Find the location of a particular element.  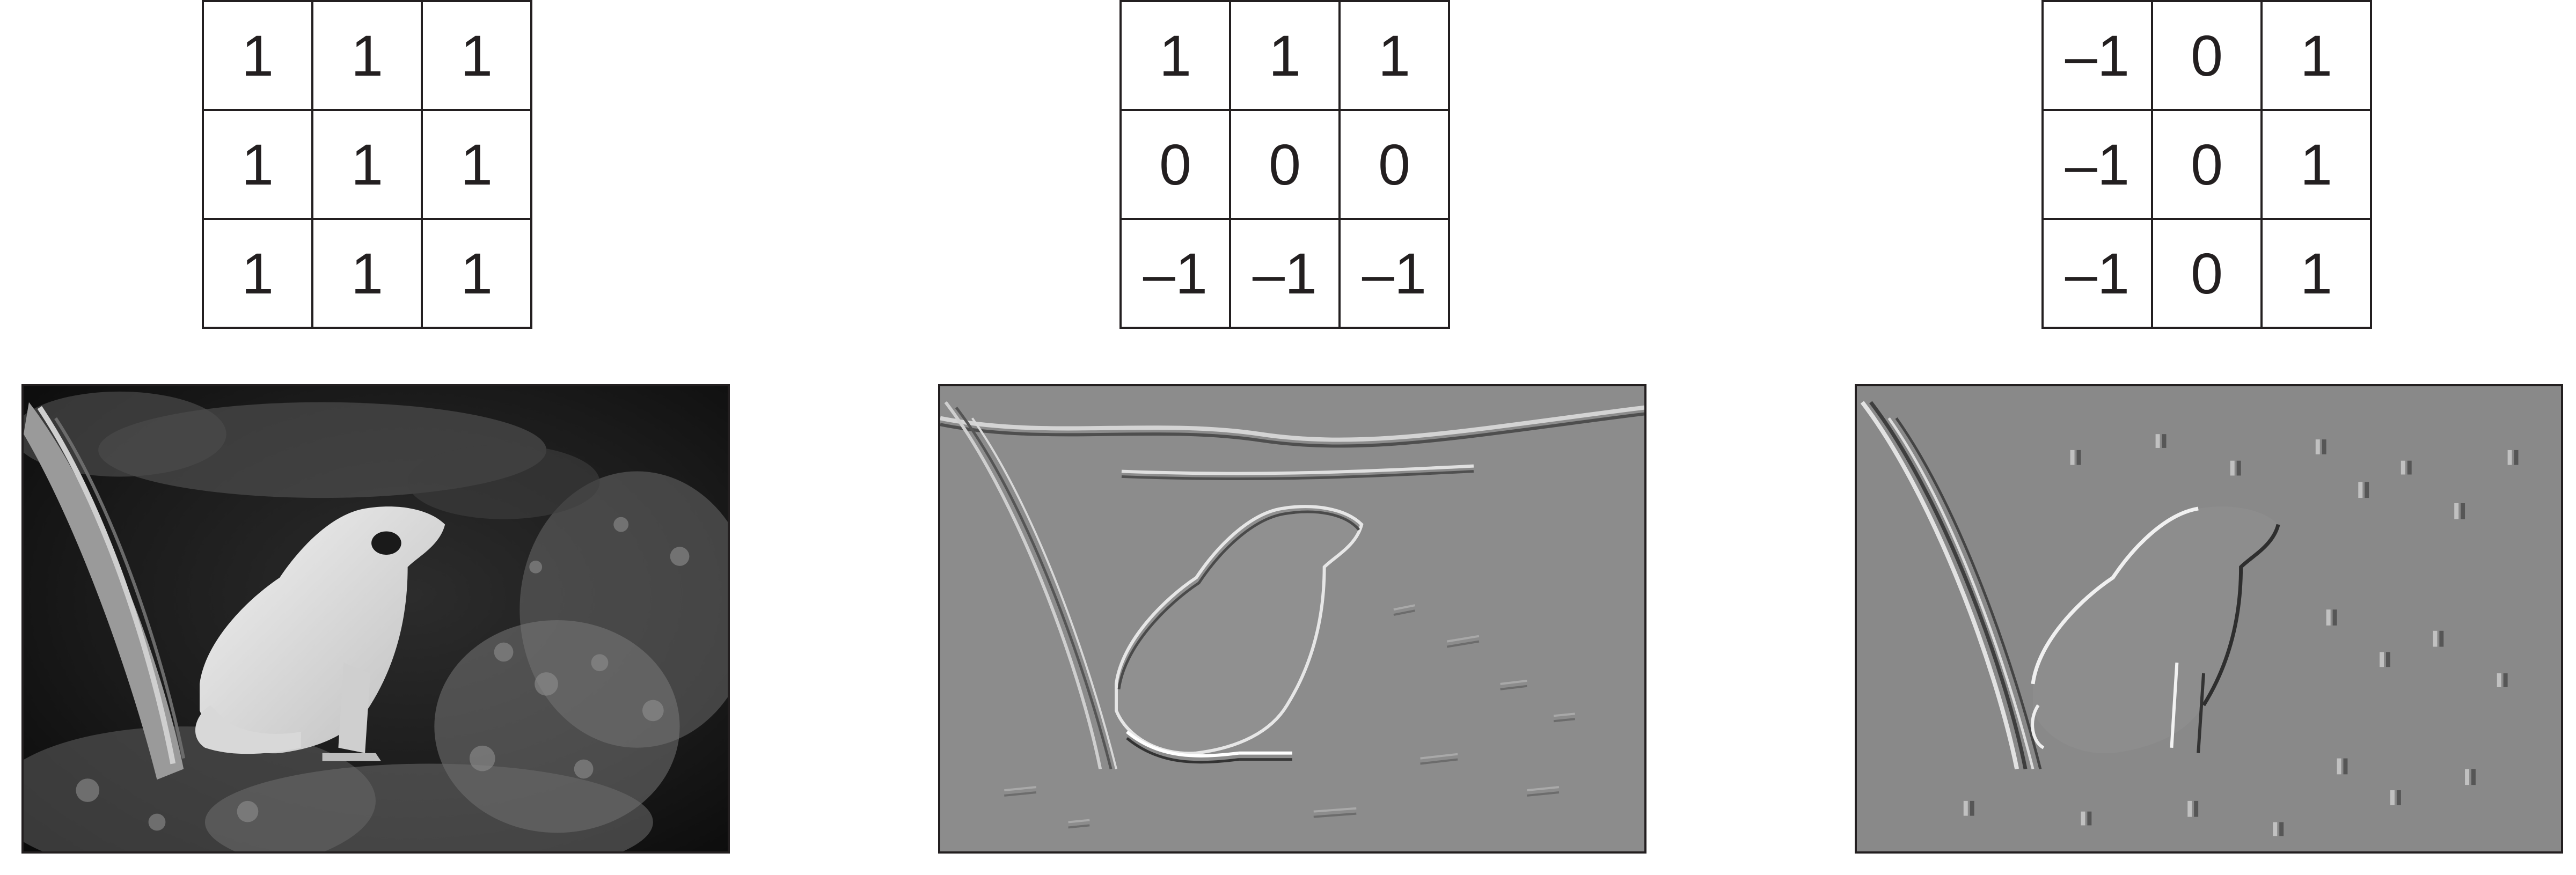

frog-photo-original-image is located at coordinates (376, 618).